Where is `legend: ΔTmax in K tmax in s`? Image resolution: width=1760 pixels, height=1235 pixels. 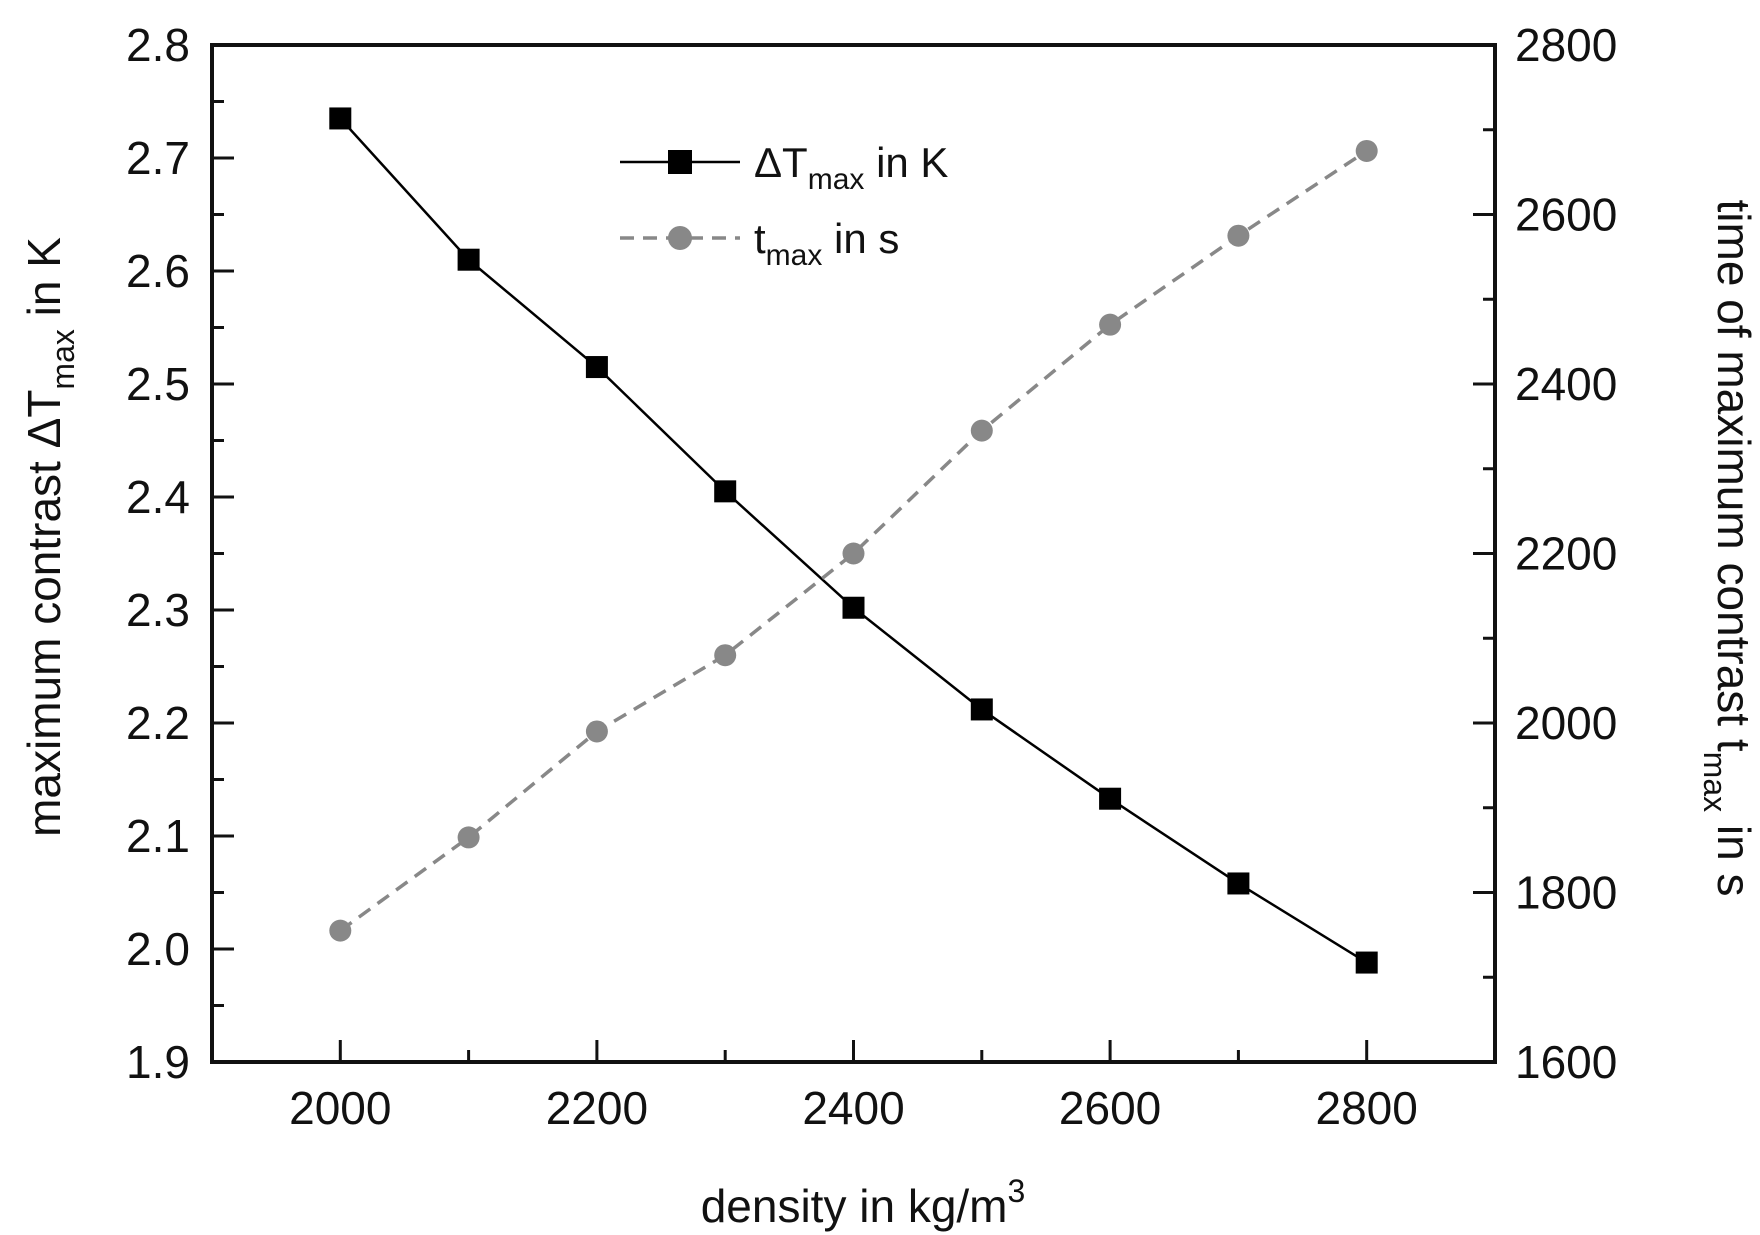 legend: ΔTmax in K tmax in s is located at coordinates (784, 205).